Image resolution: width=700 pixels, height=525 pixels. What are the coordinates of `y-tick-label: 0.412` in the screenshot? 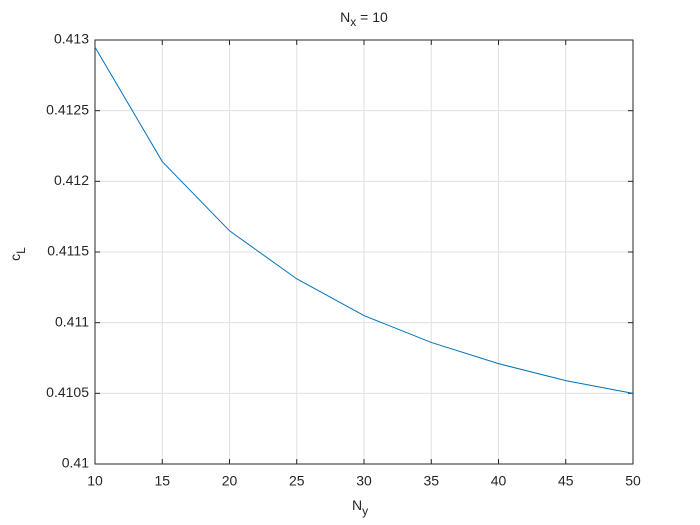 It's located at (71, 180).